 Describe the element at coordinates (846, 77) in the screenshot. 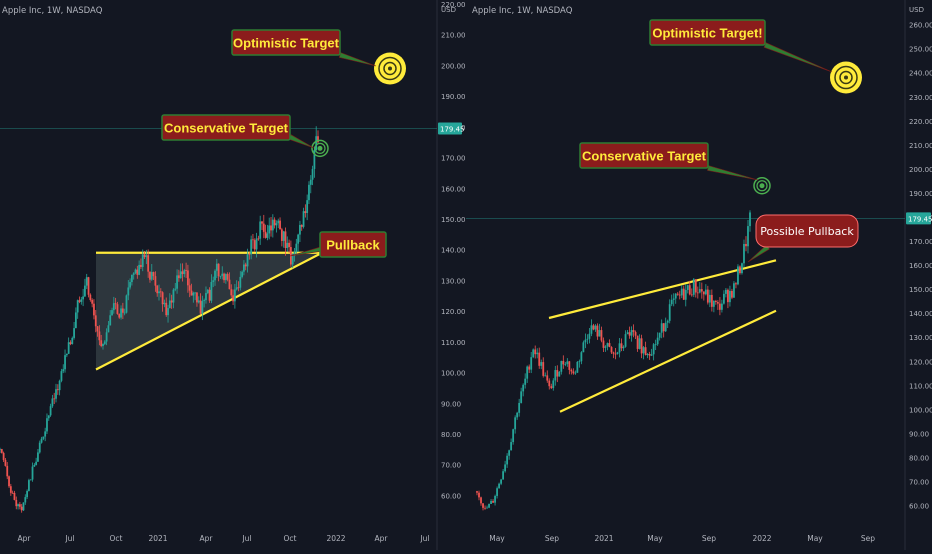

I see `target-center` at that location.